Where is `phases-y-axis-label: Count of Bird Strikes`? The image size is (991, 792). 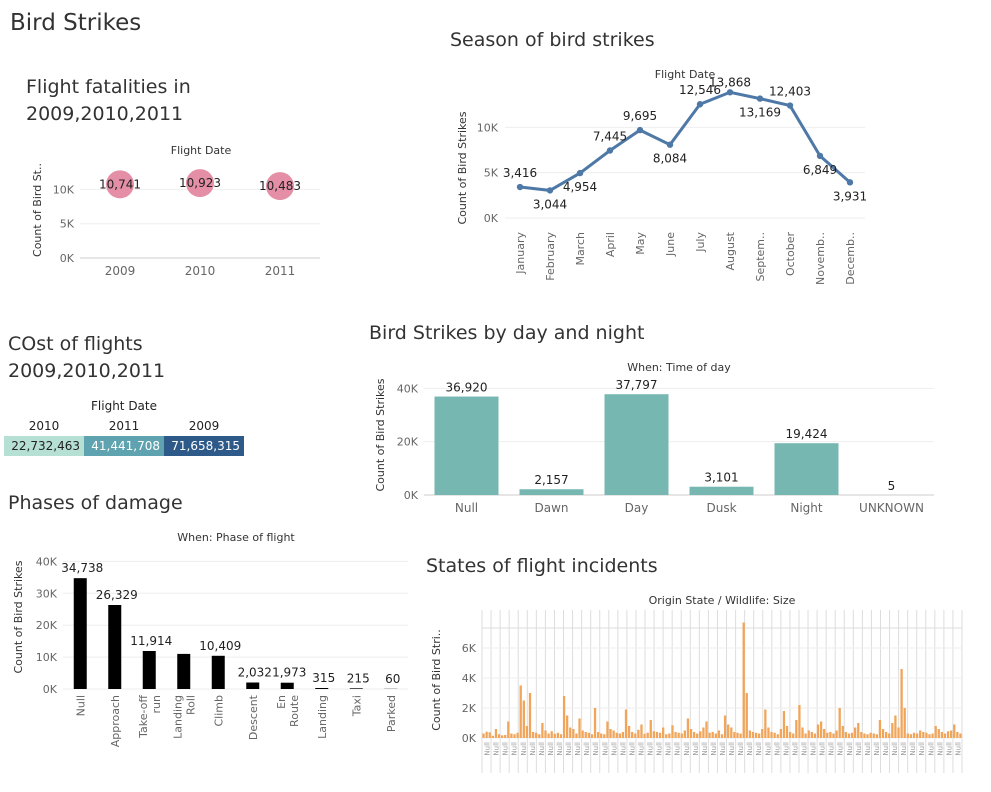 phases-y-axis-label: Count of Bird Strikes is located at coordinates (18, 616).